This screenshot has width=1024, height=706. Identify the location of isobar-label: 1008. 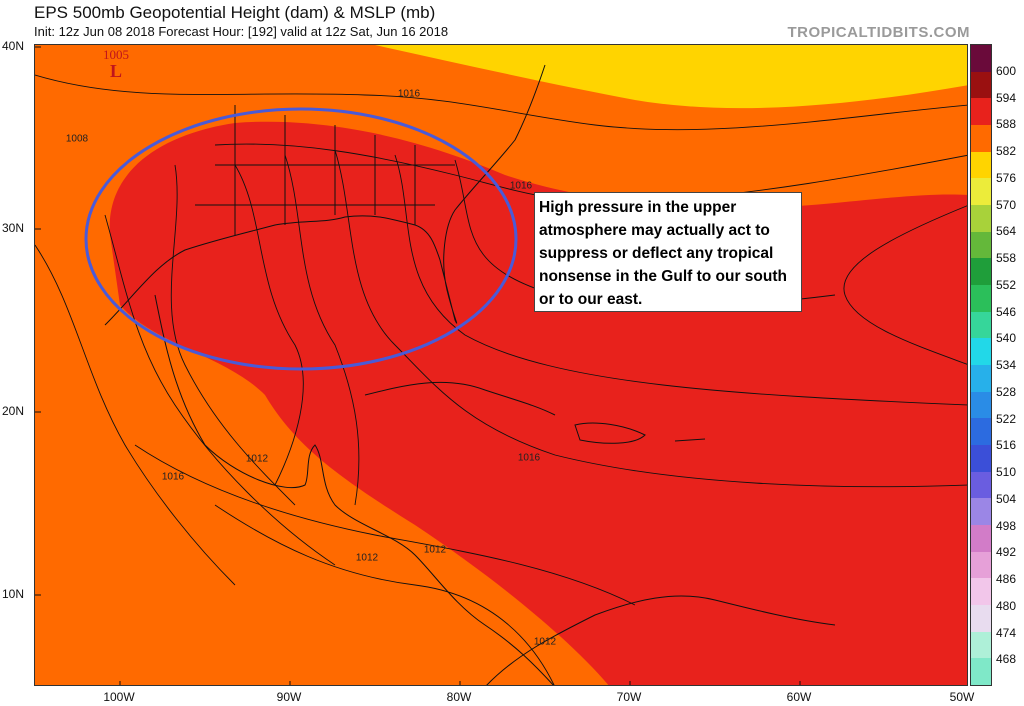
(77, 139).